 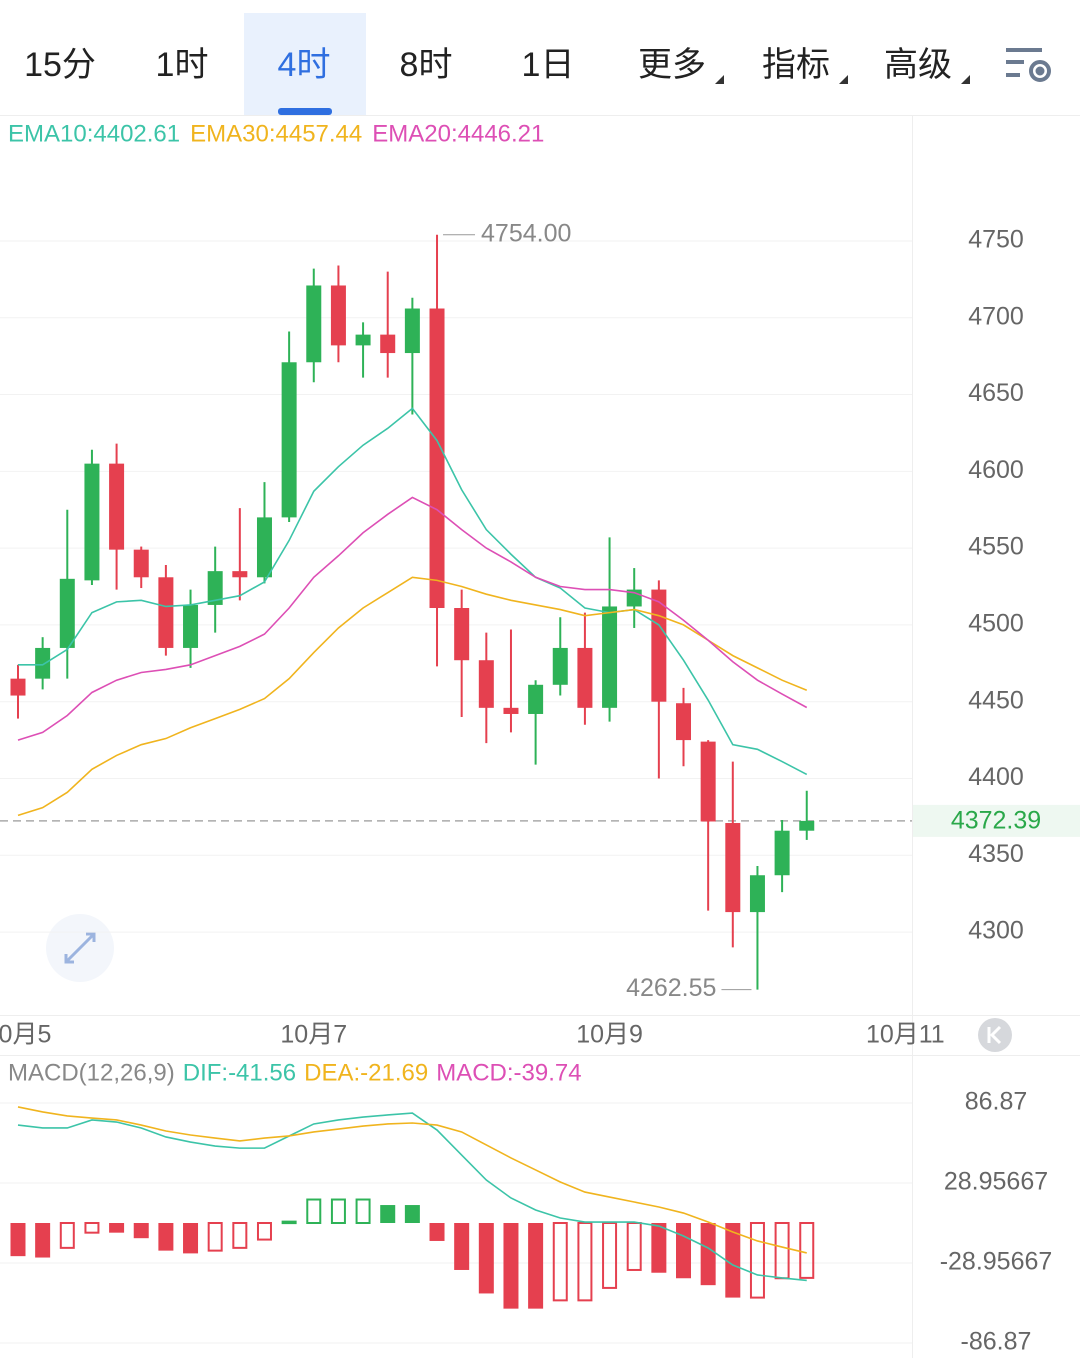 I want to click on y-tick-label: 4400, so click(x=996, y=777).